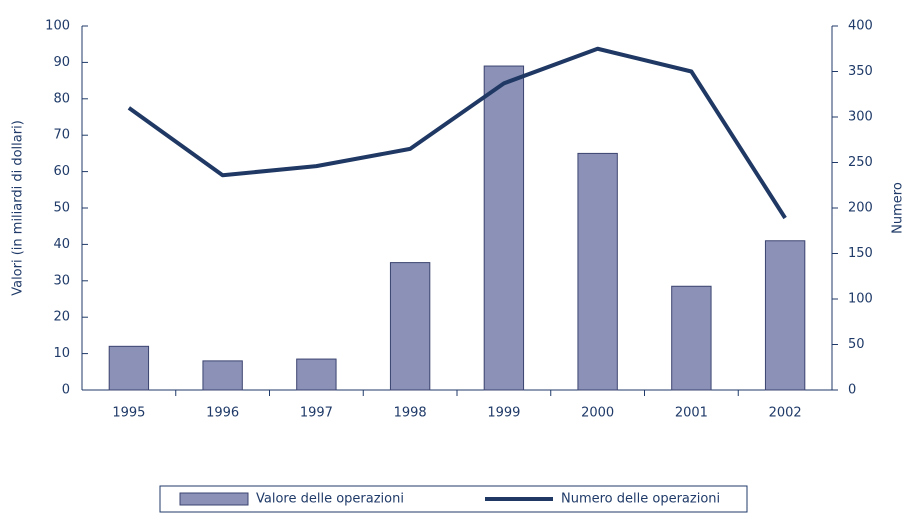 The height and width of the screenshot is (513, 908). What do you see at coordinates (503, 413) in the screenshot?
I see `x-tick-label: 1999` at bounding box center [503, 413].